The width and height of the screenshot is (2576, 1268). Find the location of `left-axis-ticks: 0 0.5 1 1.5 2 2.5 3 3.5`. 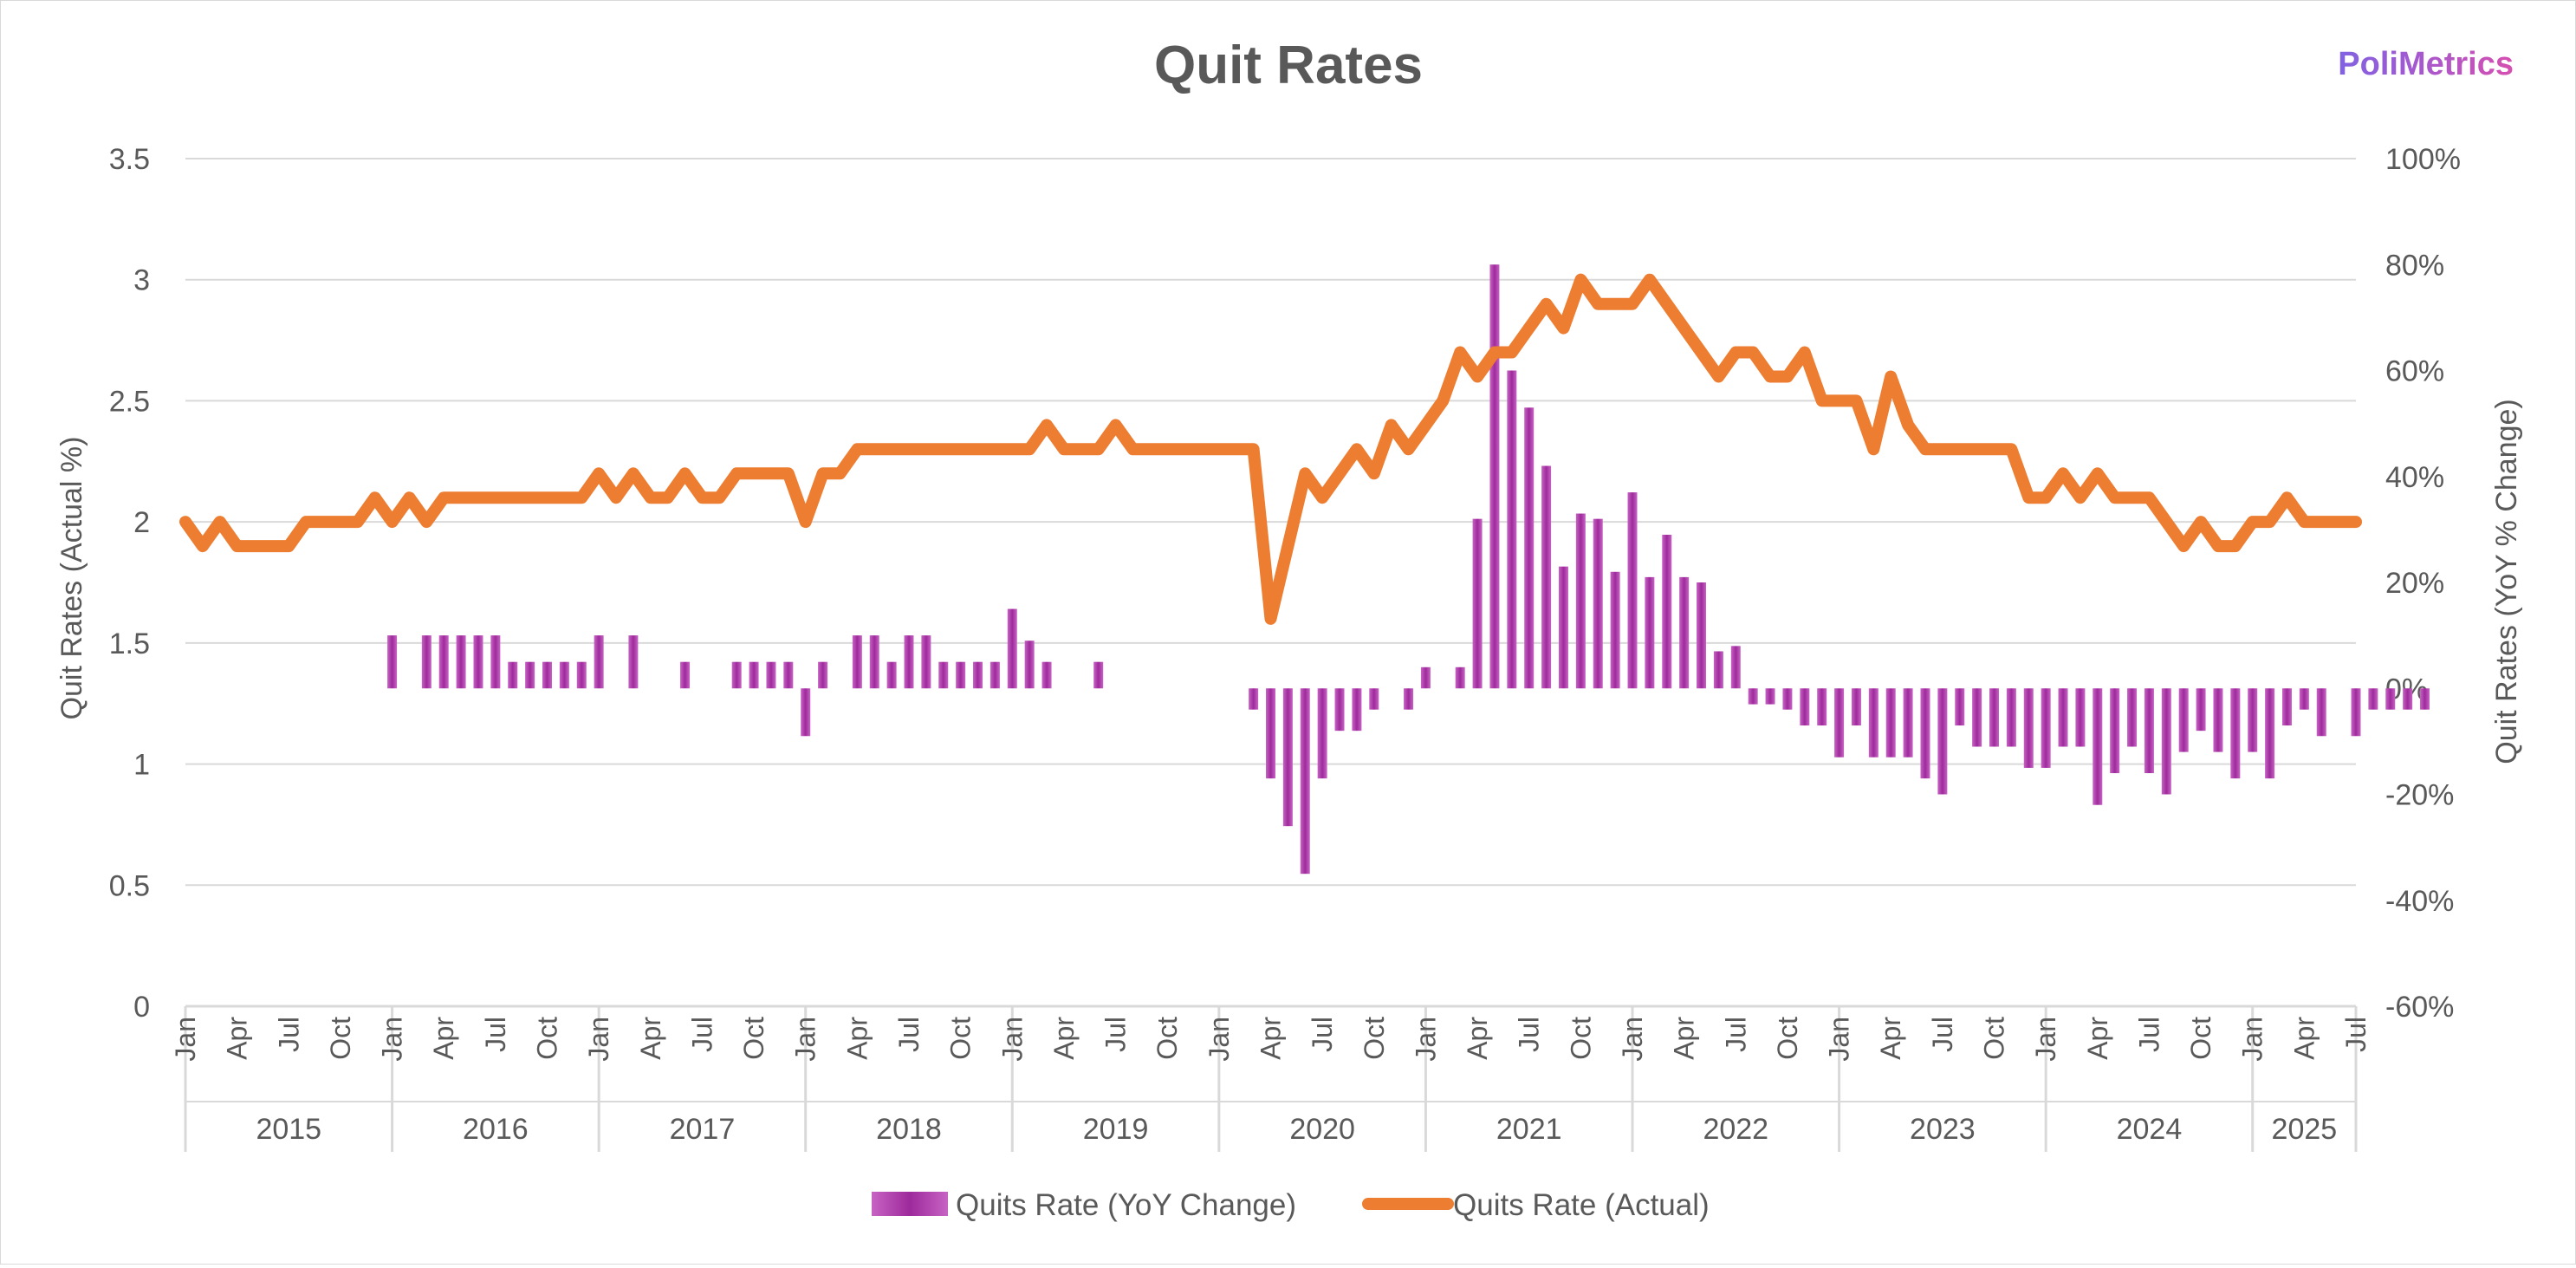

left-axis-ticks: 0 0.5 1 1.5 2 2.5 3 3.5 is located at coordinates (130, 583).